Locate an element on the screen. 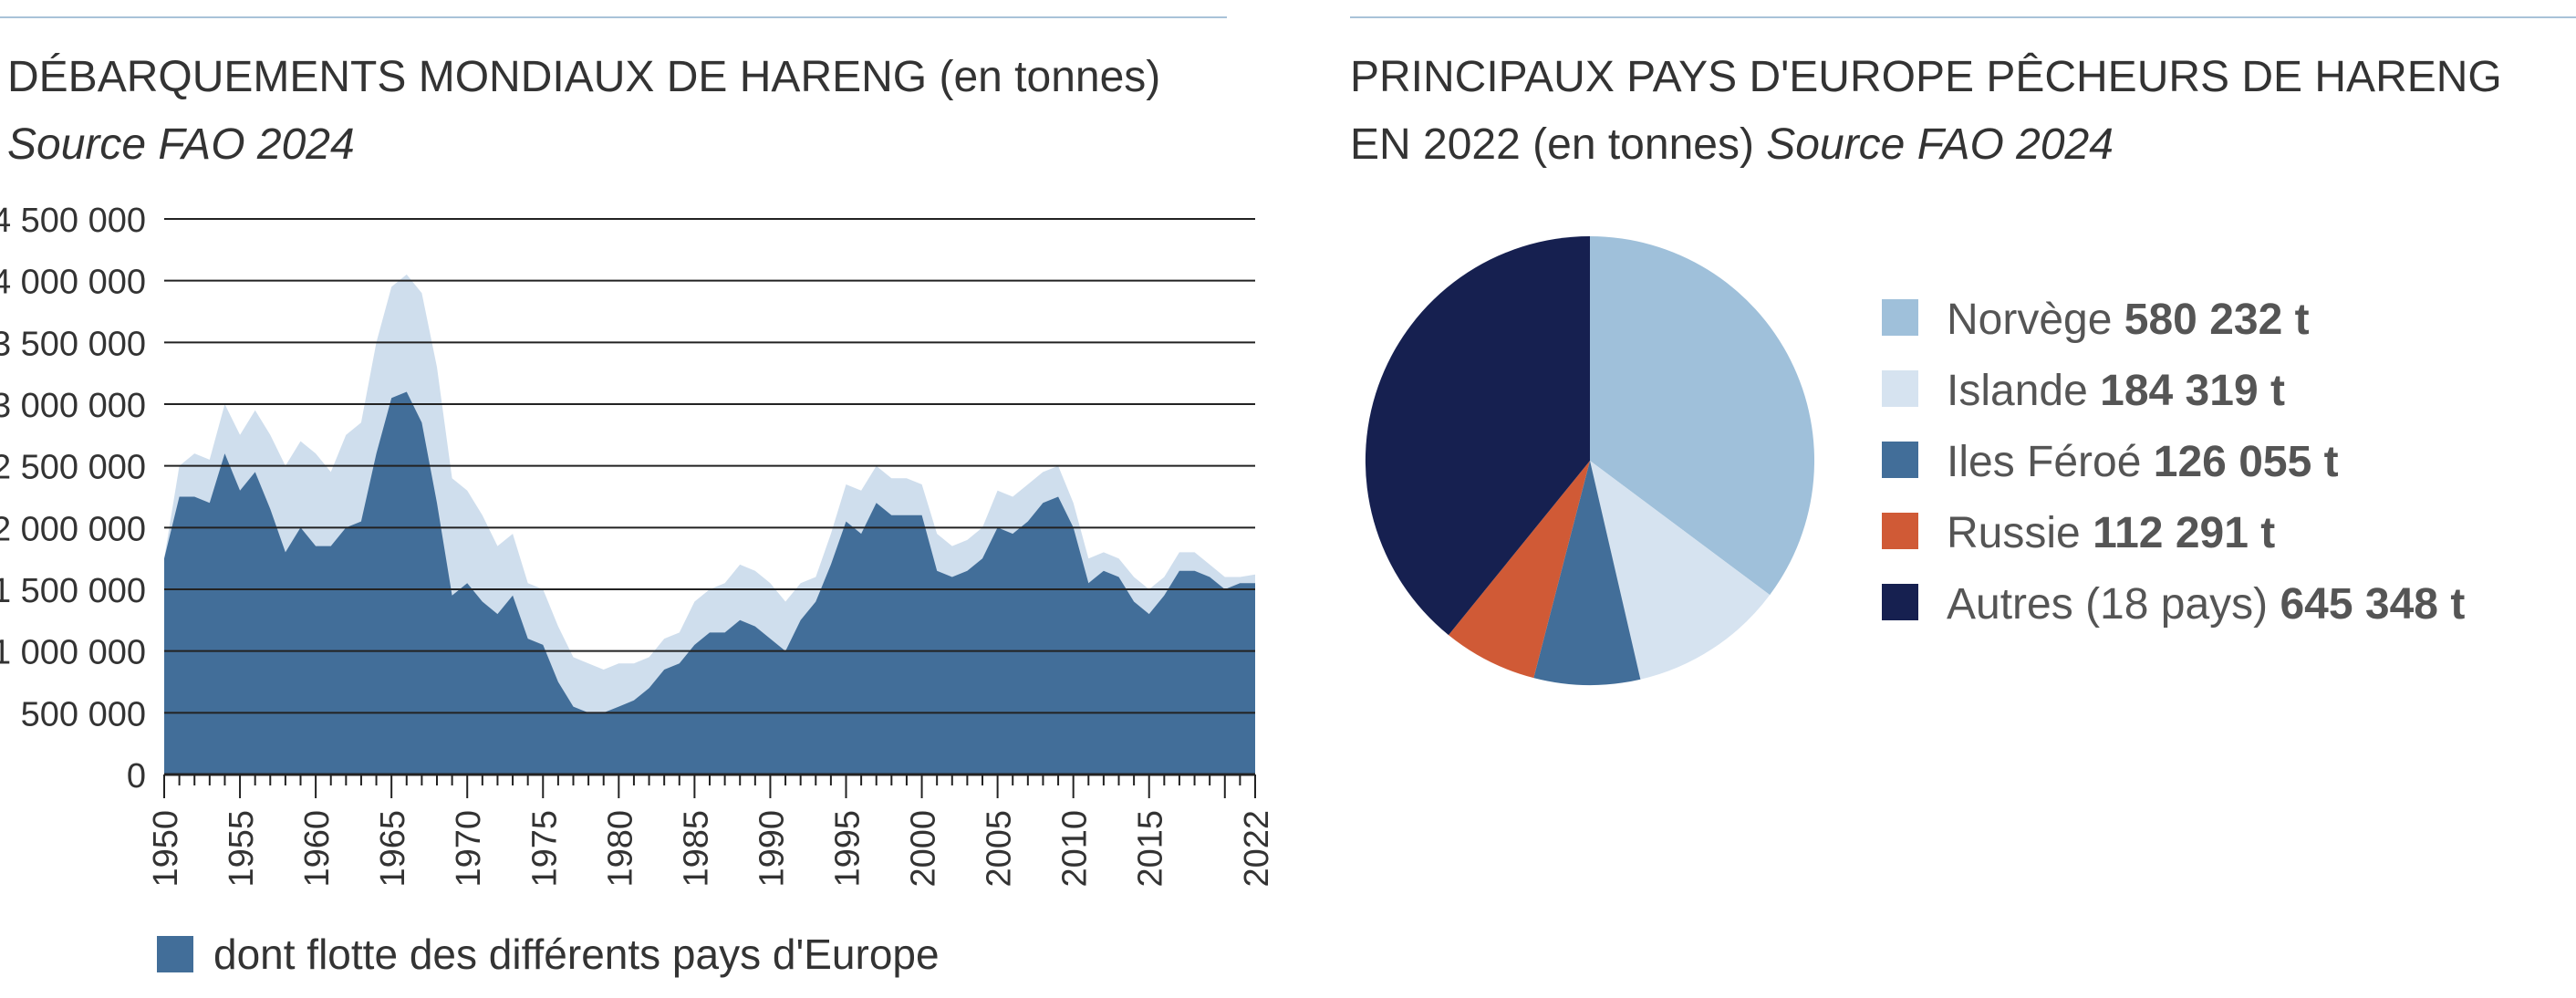 This screenshot has width=2576, height=998. legend-entry: Islande 184 319 t is located at coordinates (2116, 391).